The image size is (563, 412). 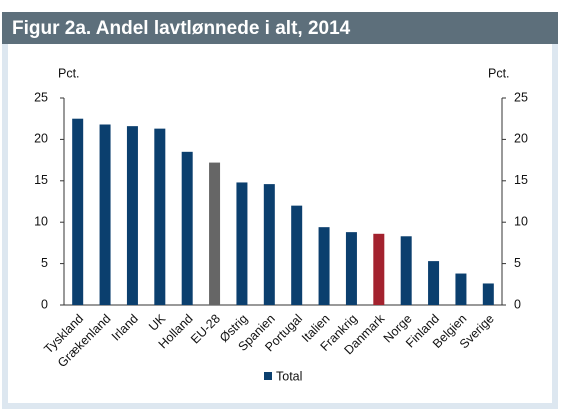 I want to click on legend-label: Total, so click(x=289, y=376).